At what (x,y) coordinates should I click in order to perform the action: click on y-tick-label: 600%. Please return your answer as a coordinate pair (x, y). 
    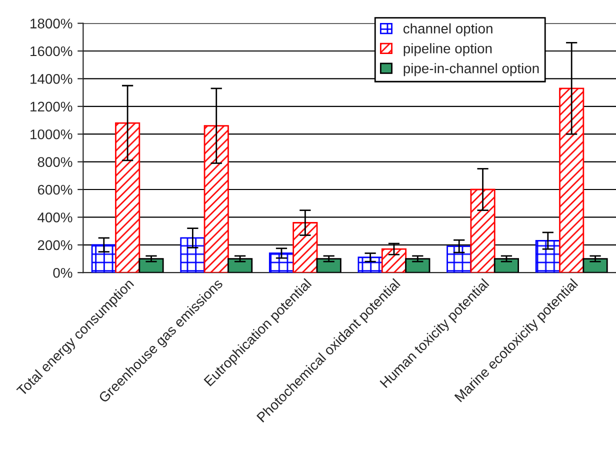
    Looking at the image, I should click on (55, 189).